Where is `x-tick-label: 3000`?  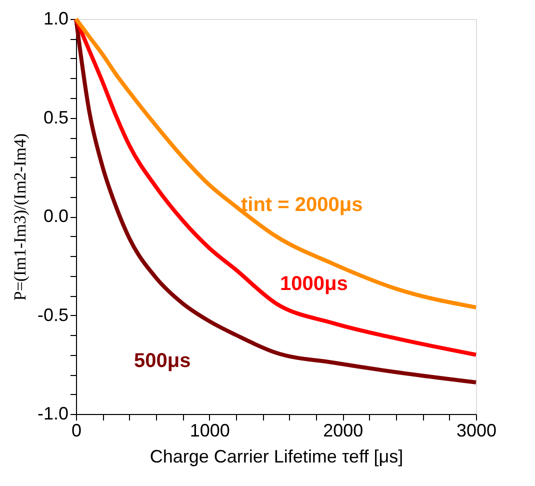
x-tick-label: 3000 is located at coordinates (476, 430).